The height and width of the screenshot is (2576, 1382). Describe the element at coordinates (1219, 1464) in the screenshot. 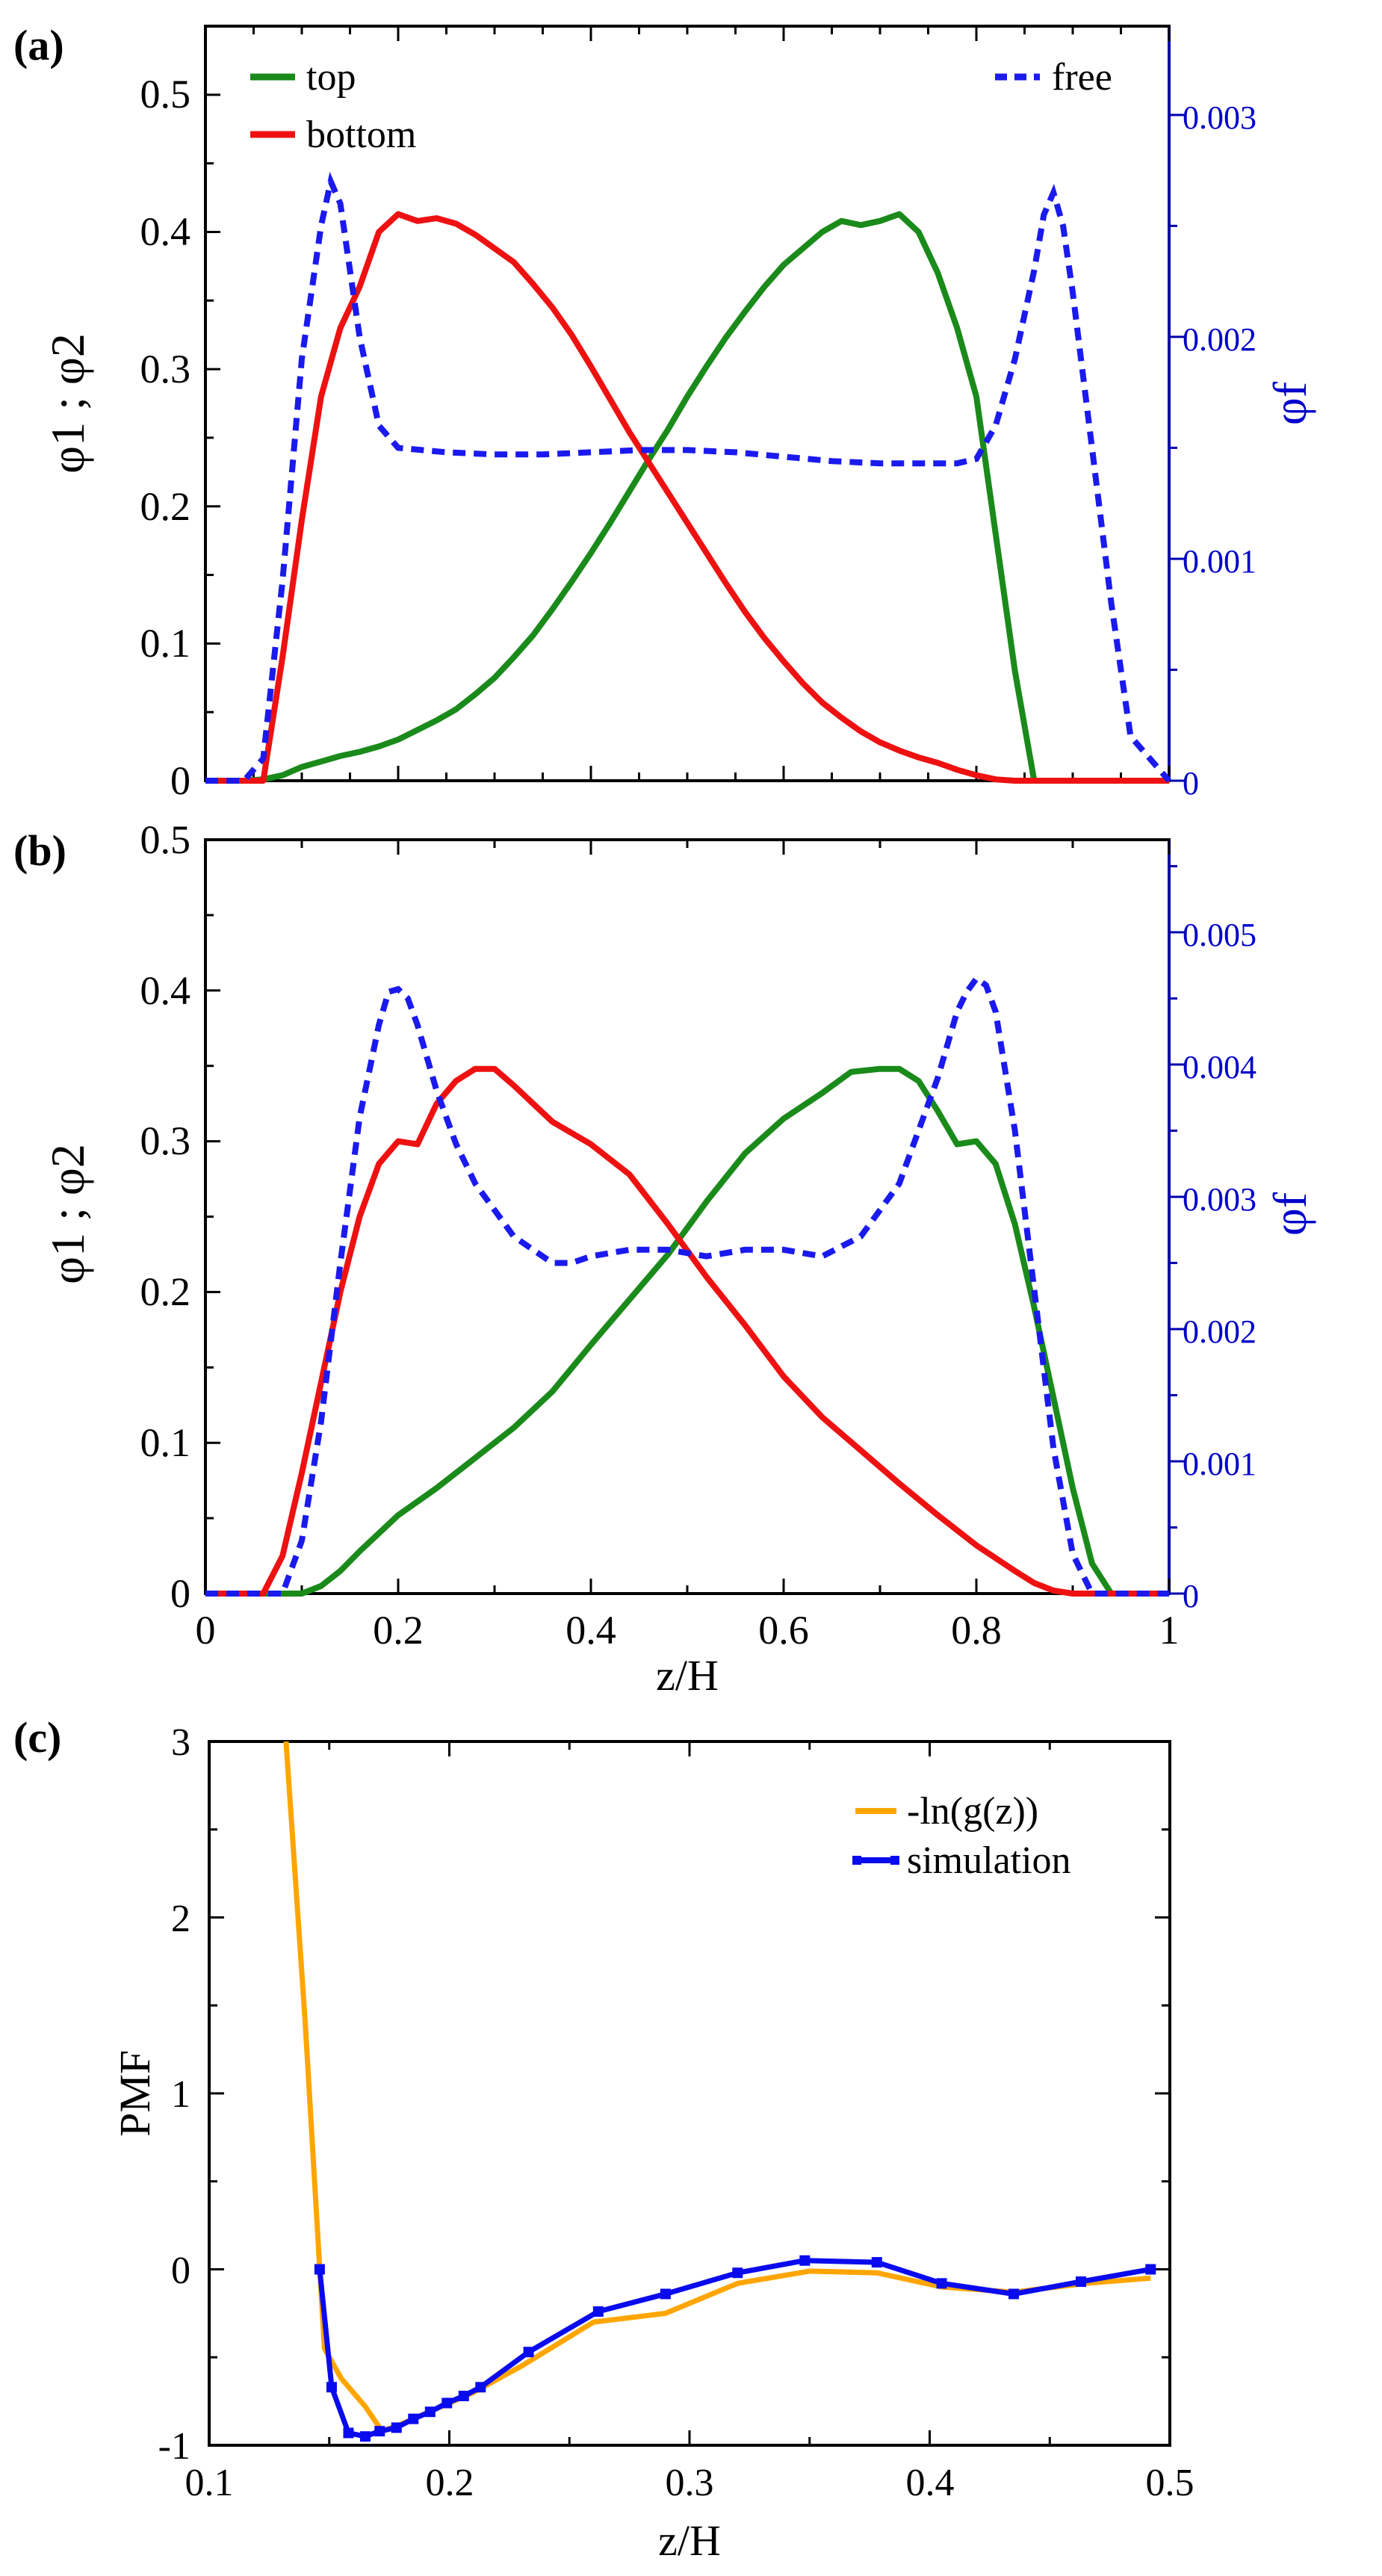

I see `panel-b-ytick-right-label: 0.001` at that location.